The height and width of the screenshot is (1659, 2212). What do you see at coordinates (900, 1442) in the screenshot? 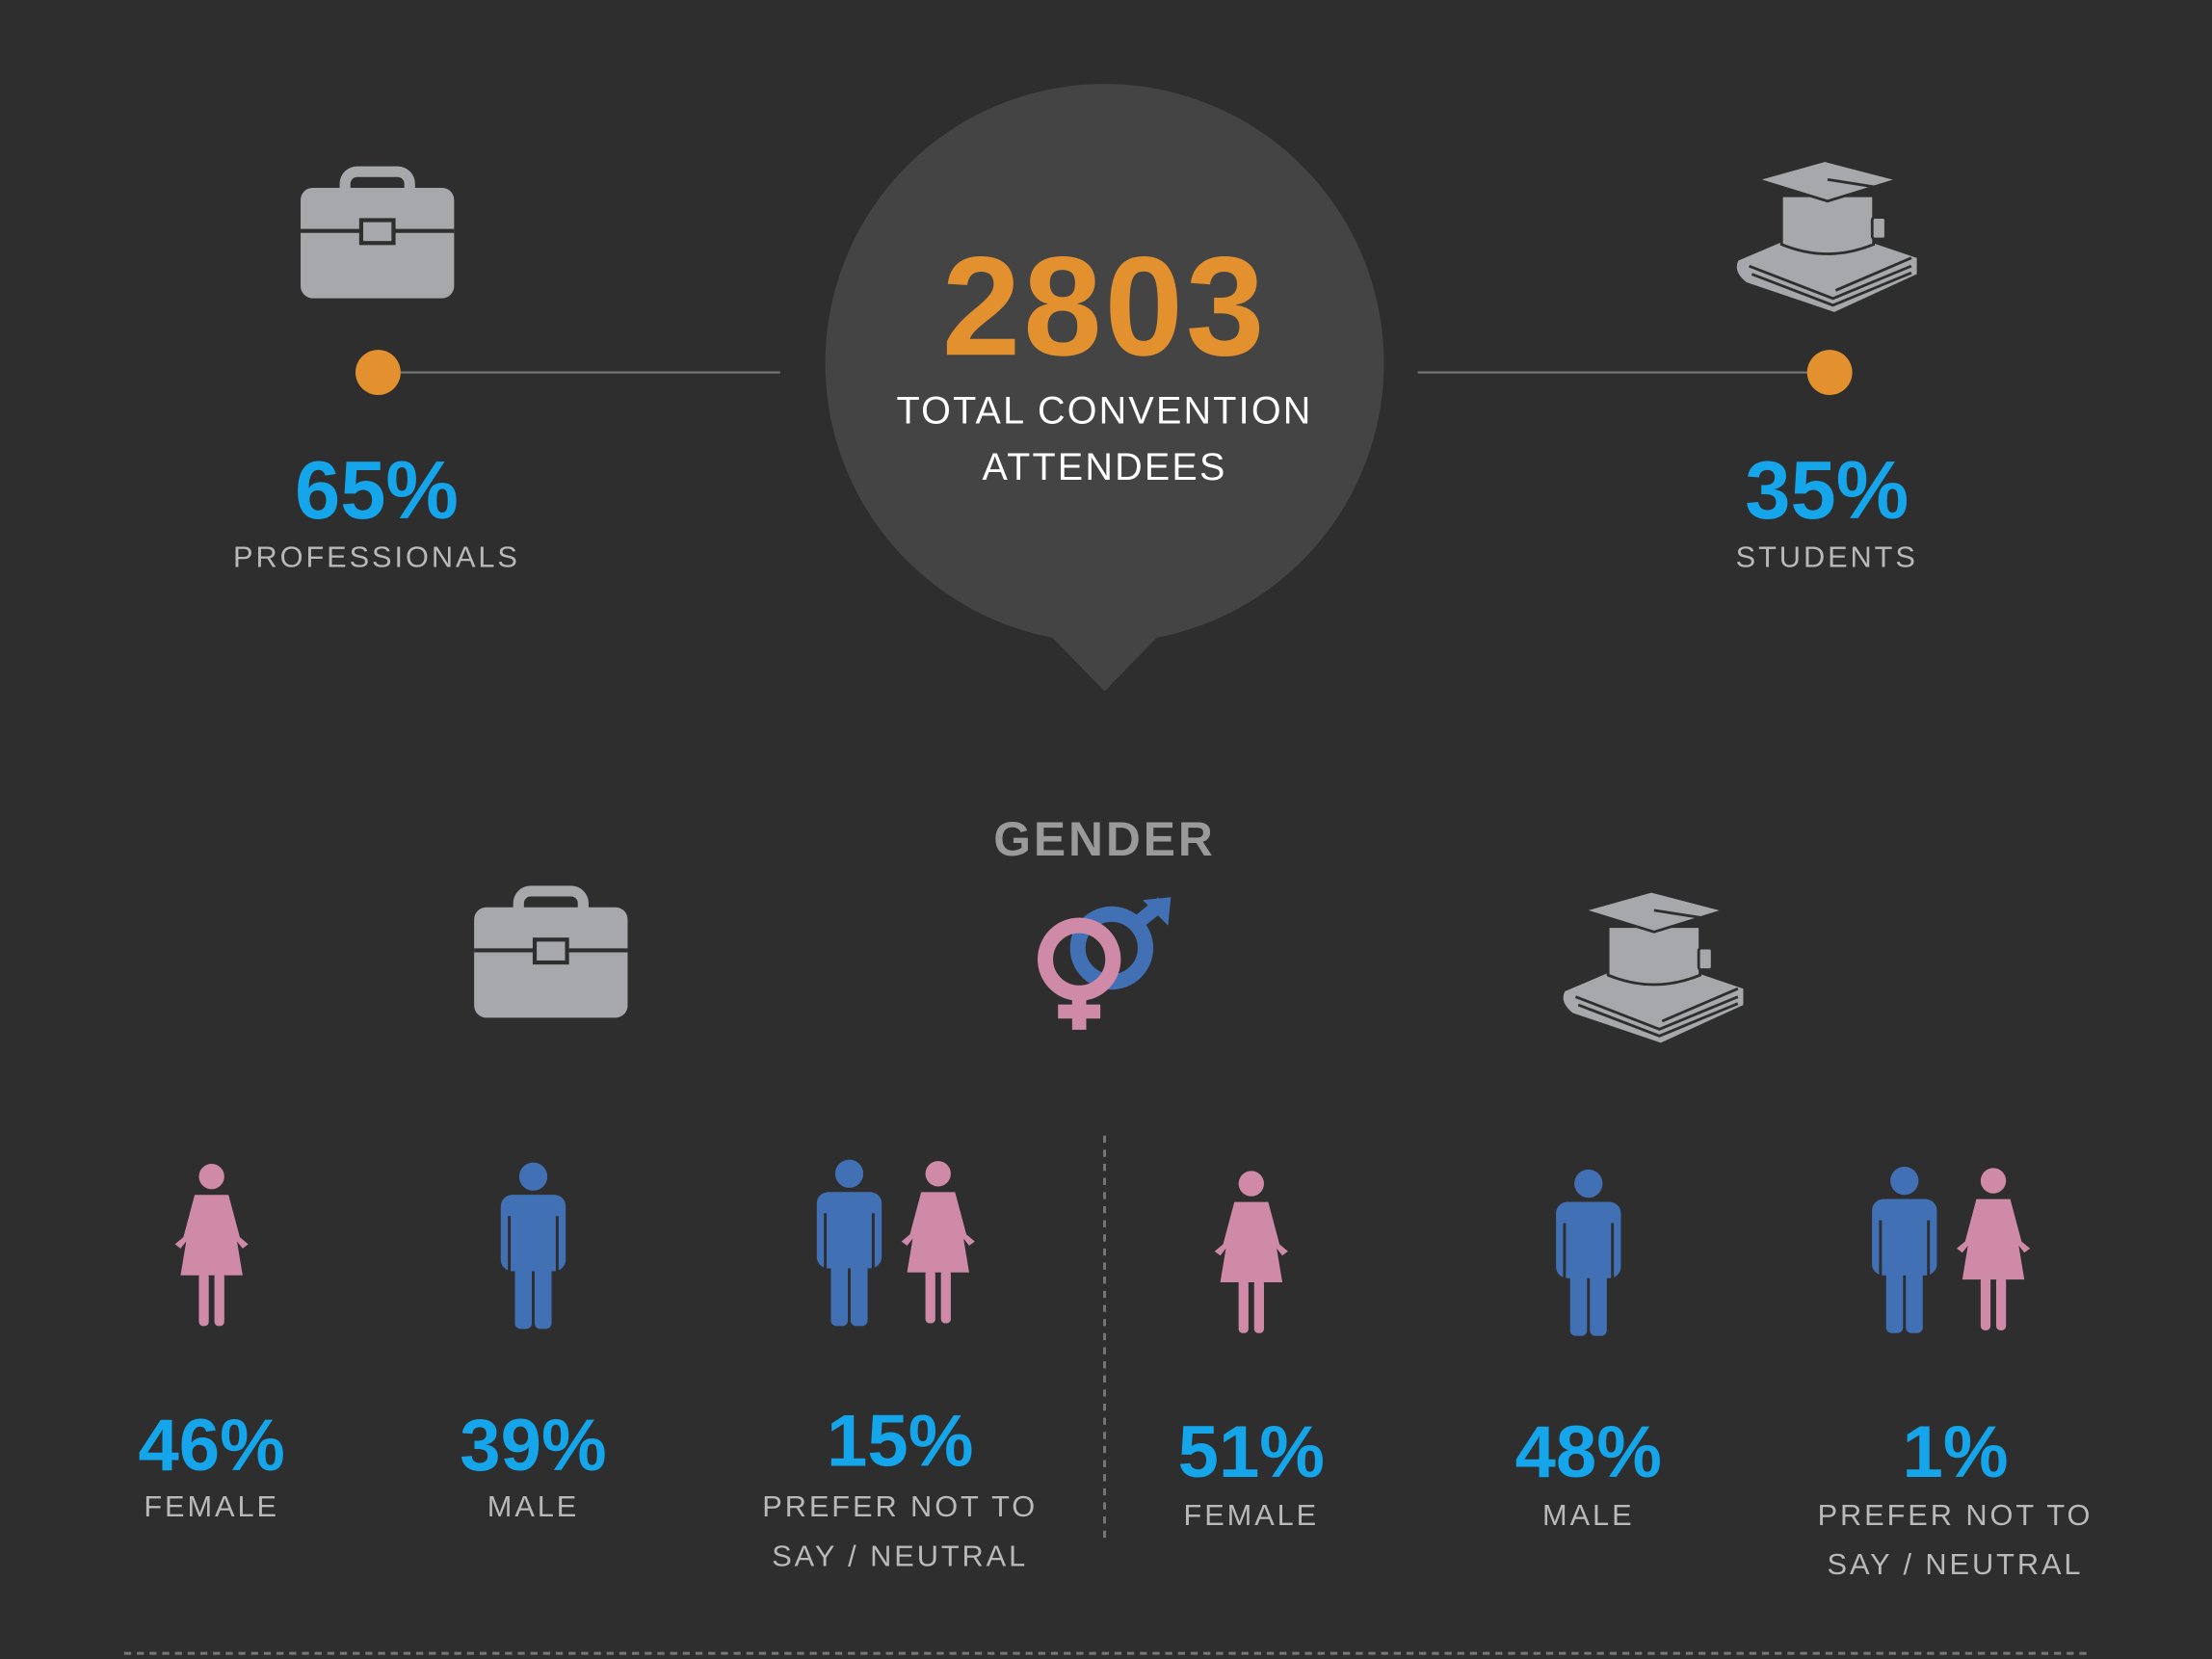
I see `percent: 15%` at bounding box center [900, 1442].